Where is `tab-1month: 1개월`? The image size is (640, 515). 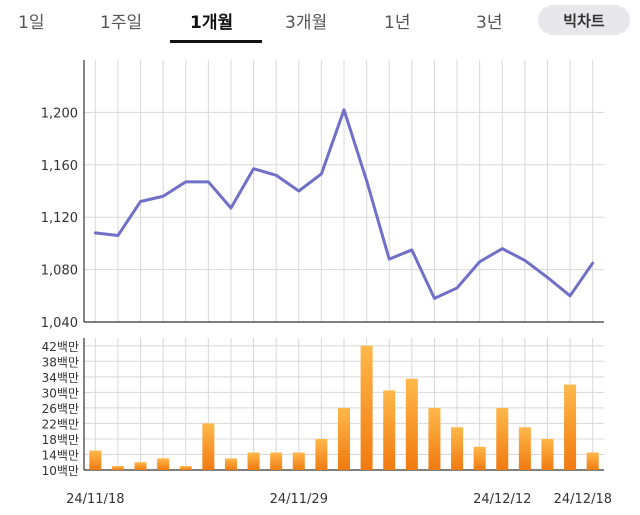 tab-1month: 1개월 is located at coordinates (212, 23).